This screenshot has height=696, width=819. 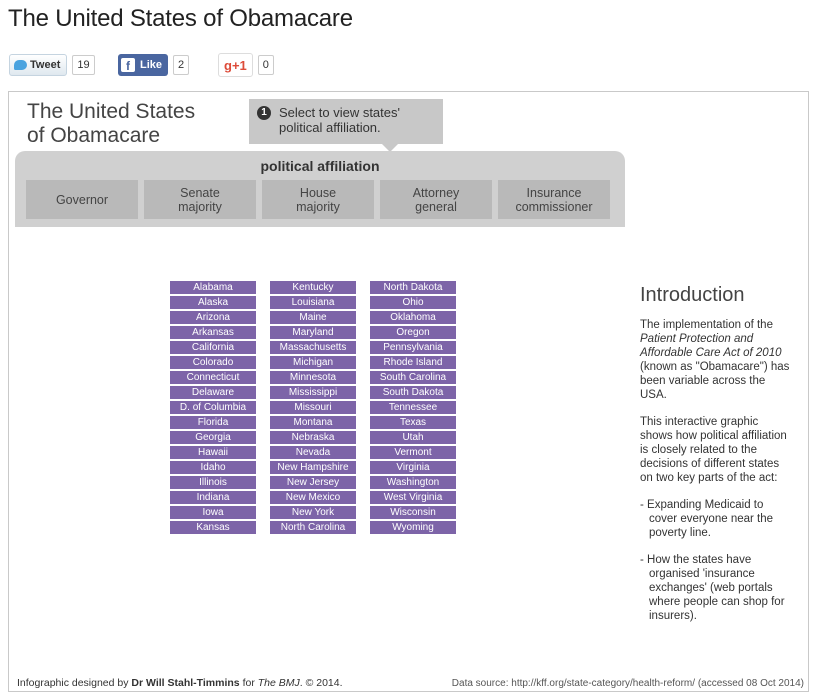 I want to click on tab-senate-majority: Senate majority, so click(x=200, y=199).